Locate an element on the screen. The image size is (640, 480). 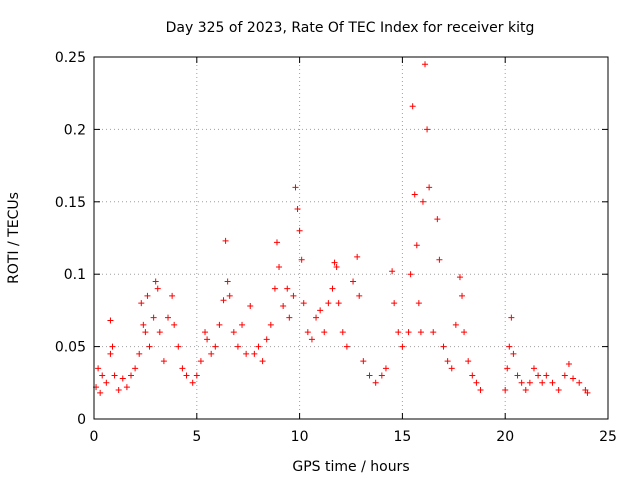
y-tick-label: 0.25 is located at coordinates (70, 58).